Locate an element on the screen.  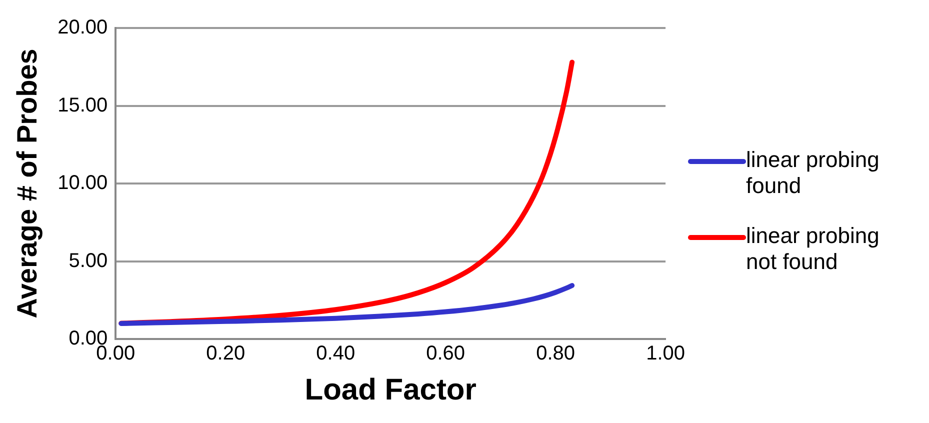
y-tick-label: 20.00 is located at coordinates (83, 27).